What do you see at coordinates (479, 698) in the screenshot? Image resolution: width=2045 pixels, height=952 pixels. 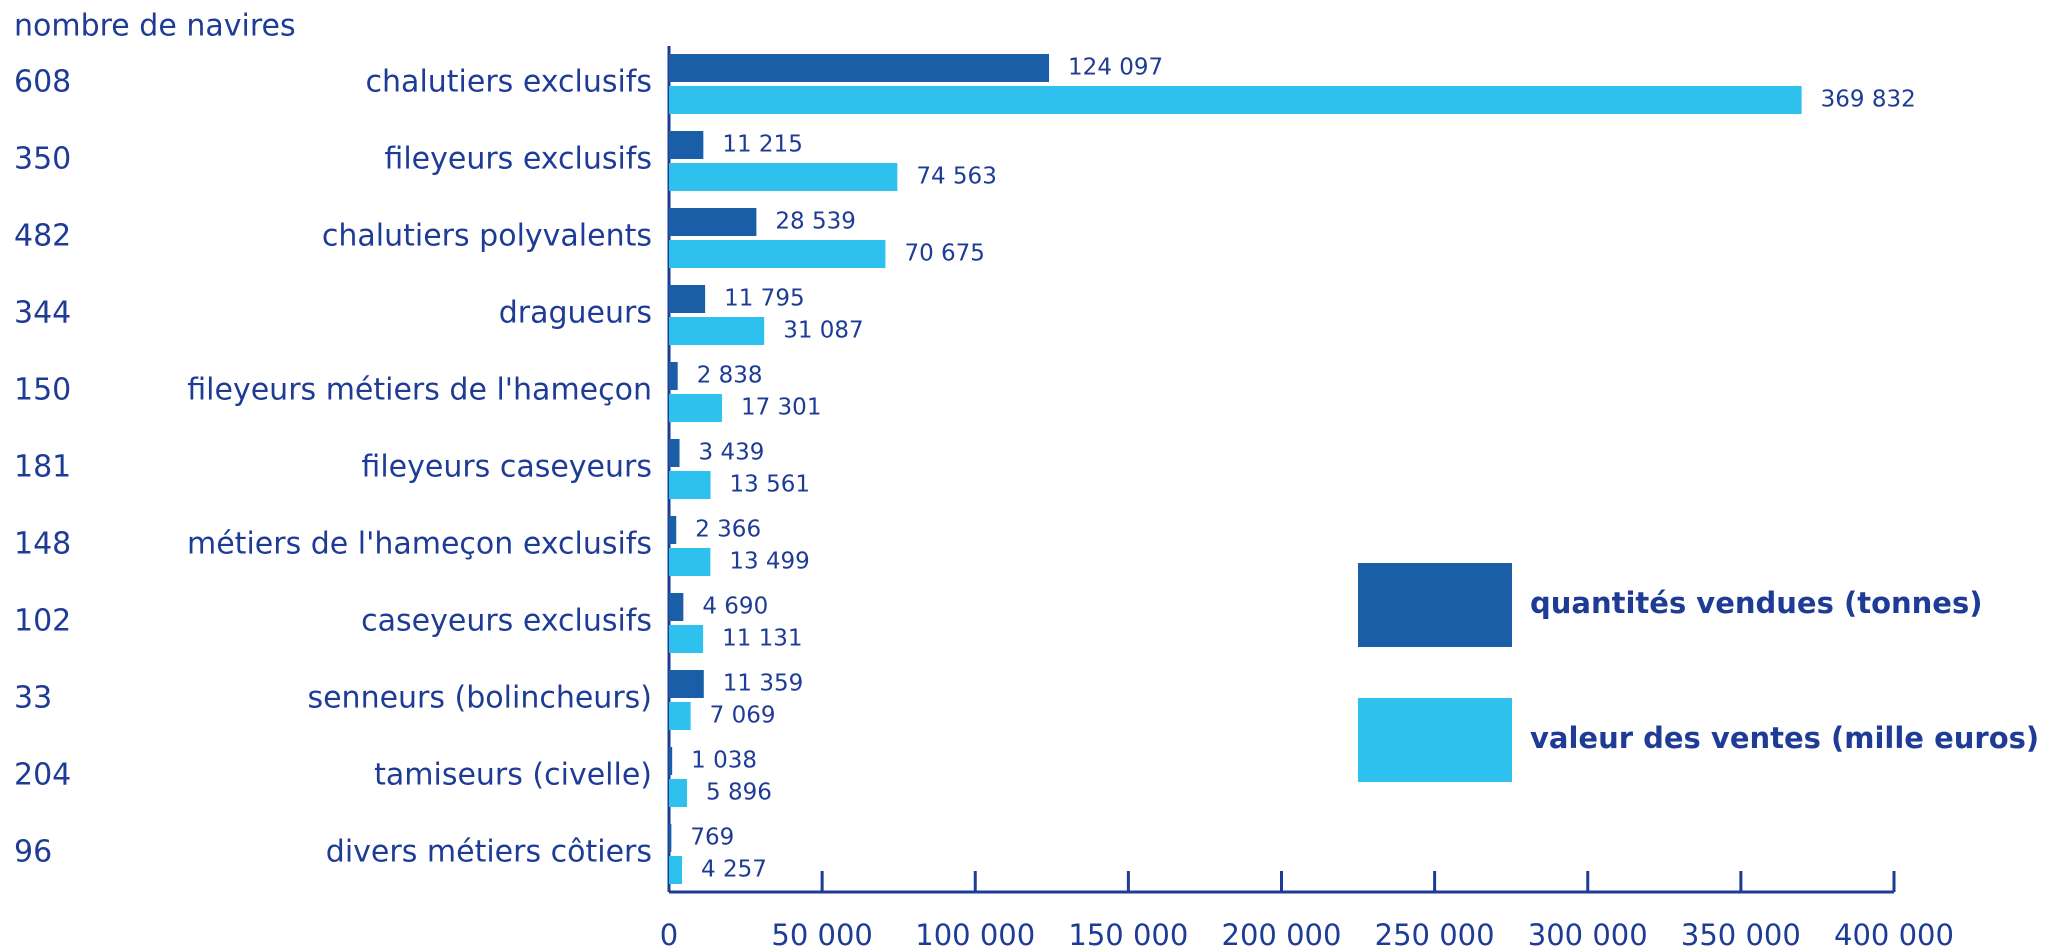 I see `category-label: senneurs (bolincheurs)` at bounding box center [479, 698].